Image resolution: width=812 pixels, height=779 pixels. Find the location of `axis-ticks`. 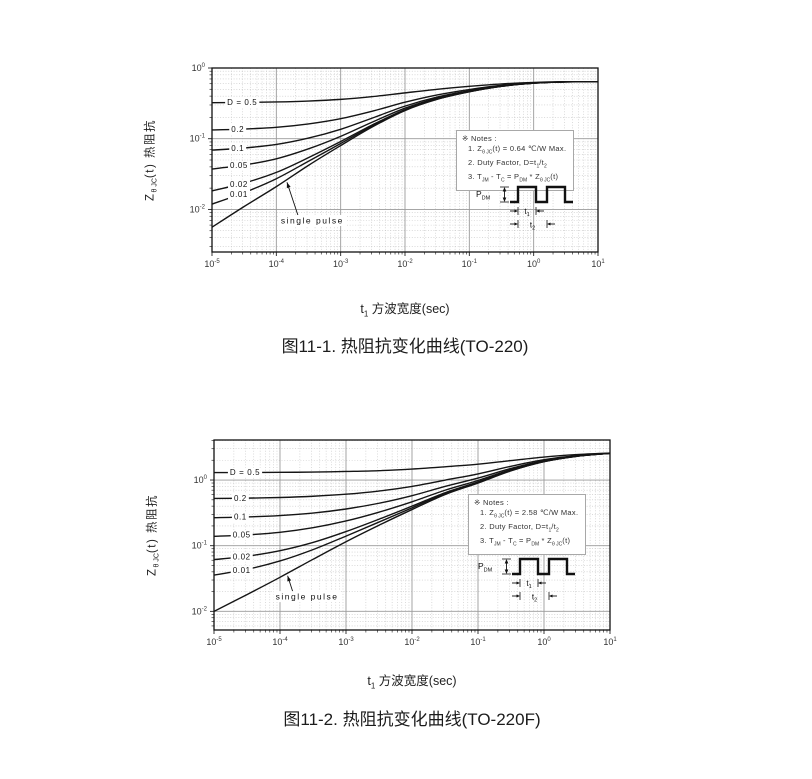

axis-ticks is located at coordinates (403, 161).